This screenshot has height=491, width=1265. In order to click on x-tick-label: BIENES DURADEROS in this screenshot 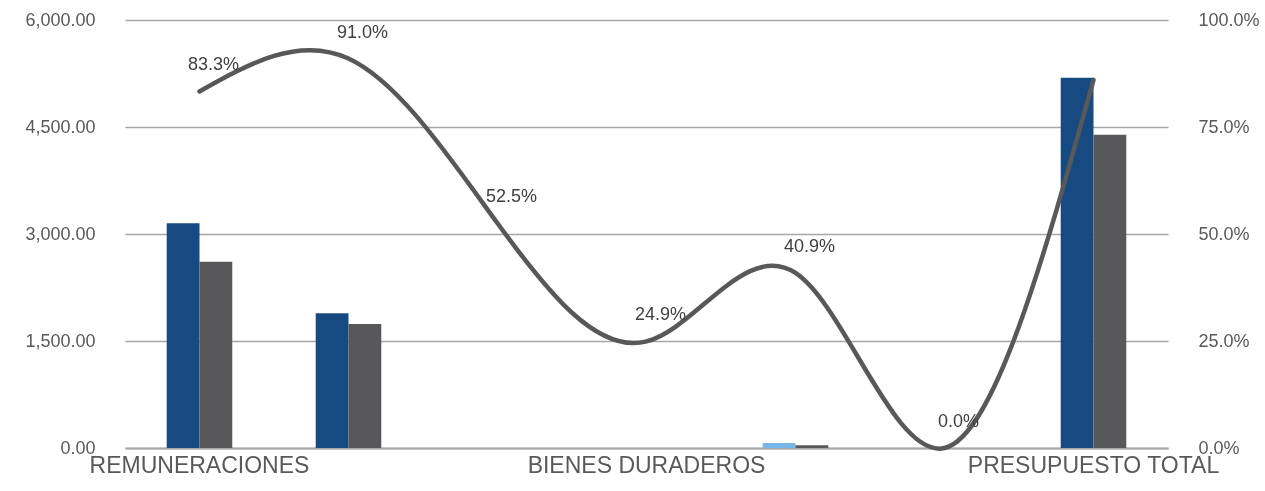, I will do `click(646, 464)`.